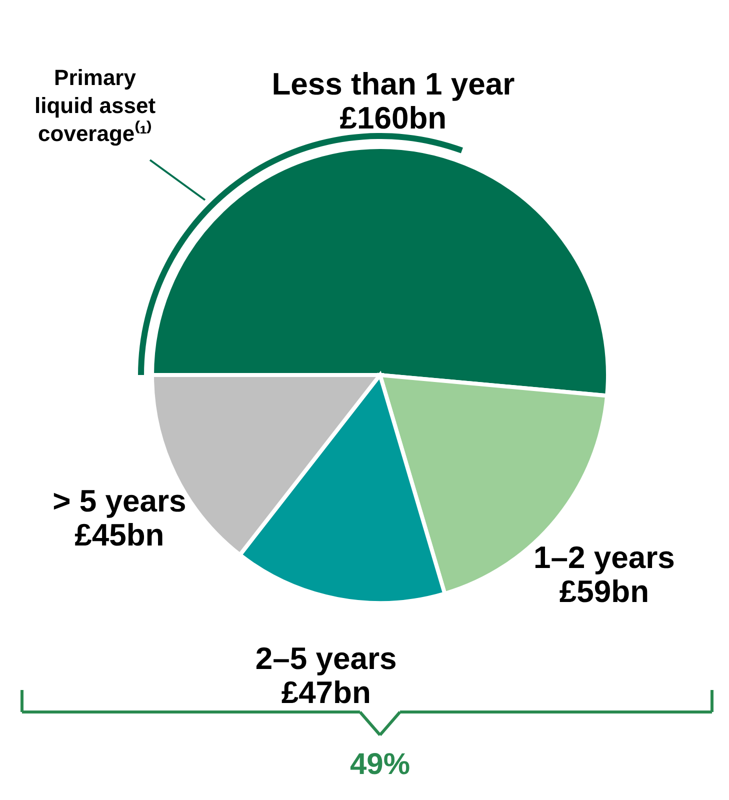 Image resolution: width=729 pixels, height=800 pixels. I want to click on text: Primary liquid asset coverage⁽¹⁾, so click(95, 105).